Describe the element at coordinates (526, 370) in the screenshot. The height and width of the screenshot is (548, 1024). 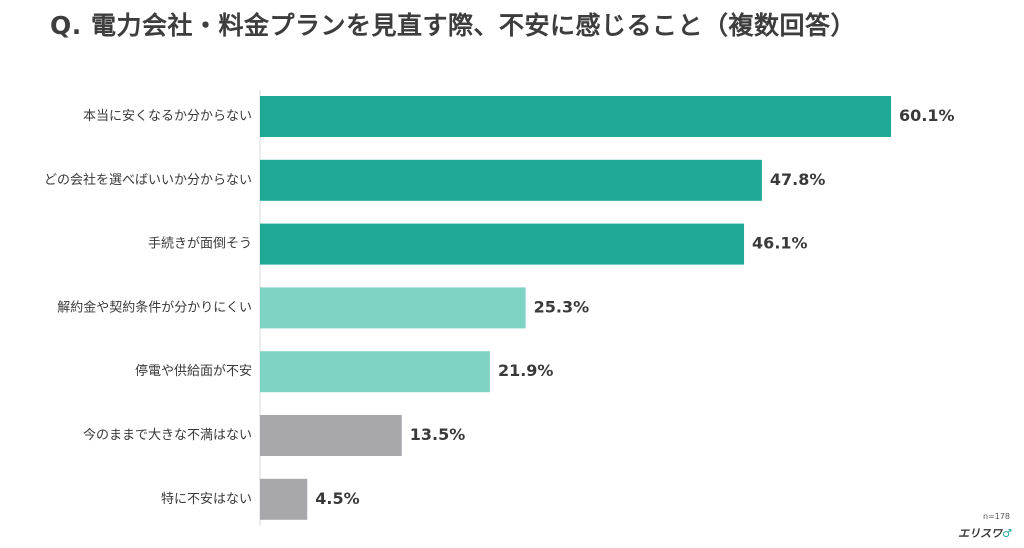
I see `value-label: 21.9%` at that location.